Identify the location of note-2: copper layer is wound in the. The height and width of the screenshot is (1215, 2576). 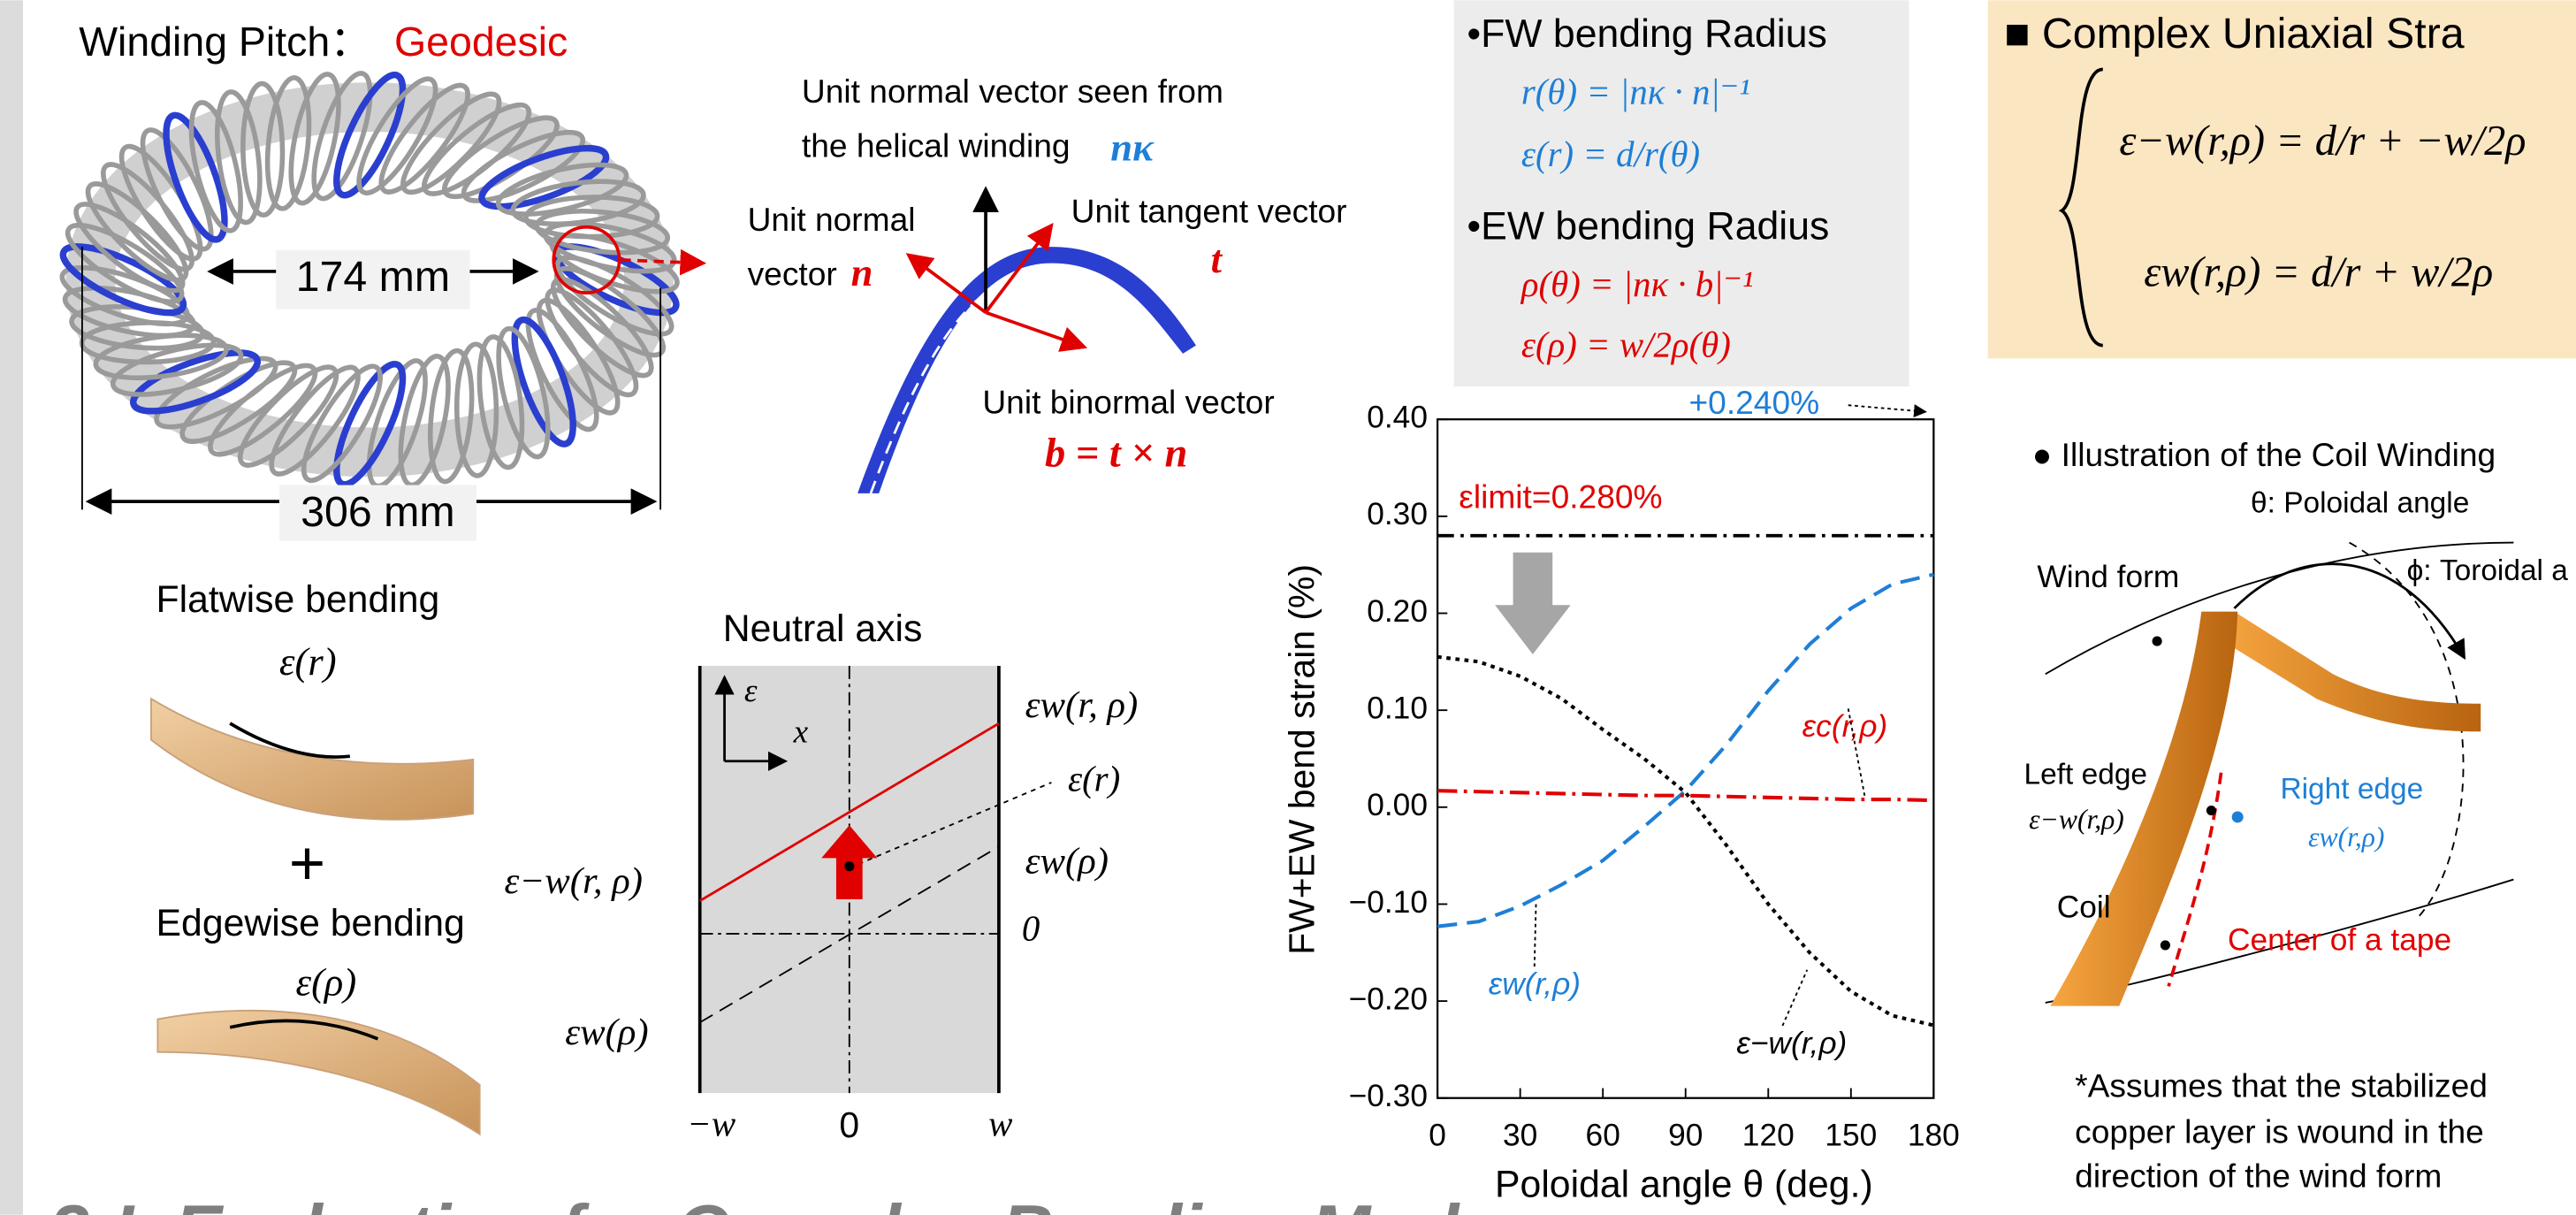
(2279, 1131).